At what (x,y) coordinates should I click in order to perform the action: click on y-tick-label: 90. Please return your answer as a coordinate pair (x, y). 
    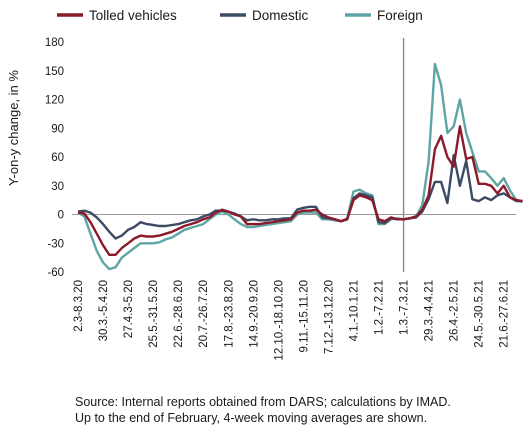
    Looking at the image, I should click on (57, 129).